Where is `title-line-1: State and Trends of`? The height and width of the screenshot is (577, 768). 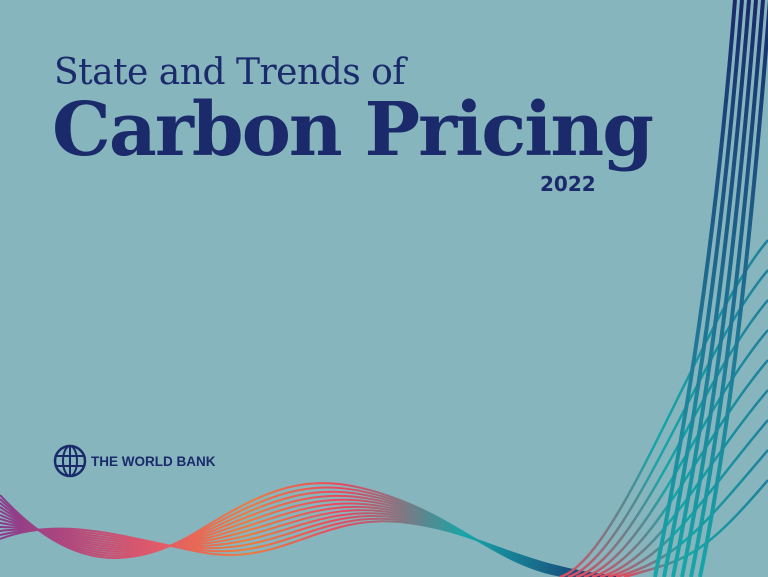 title-line-1: State and Trends of is located at coordinates (230, 72).